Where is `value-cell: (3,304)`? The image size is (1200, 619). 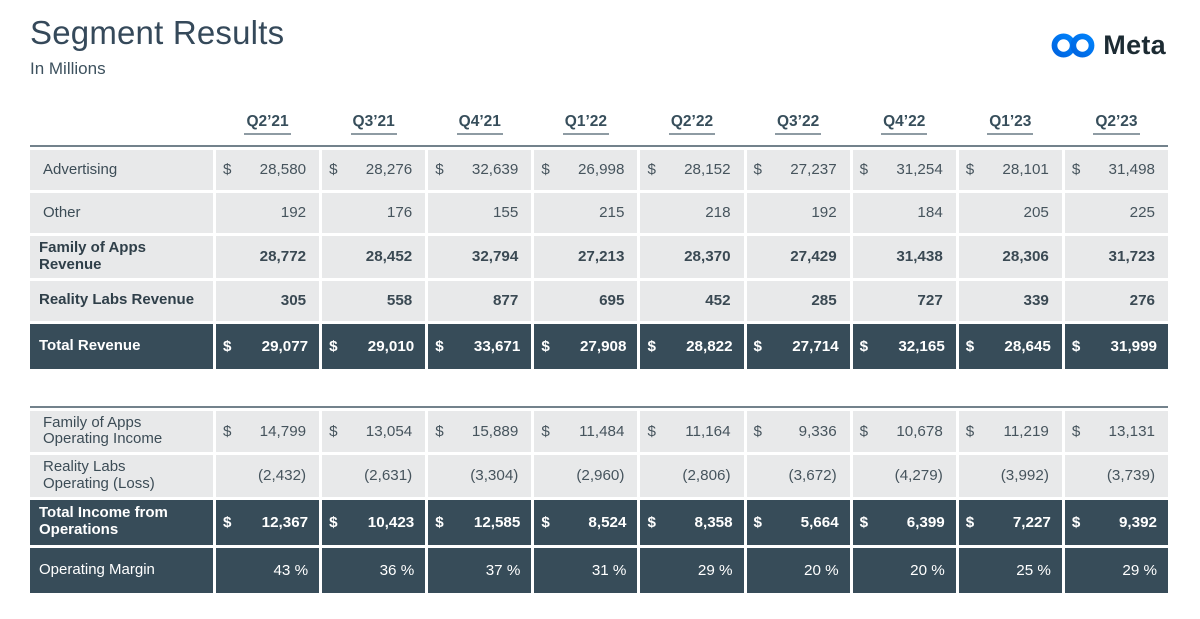 value-cell: (3,304) is located at coordinates (480, 476).